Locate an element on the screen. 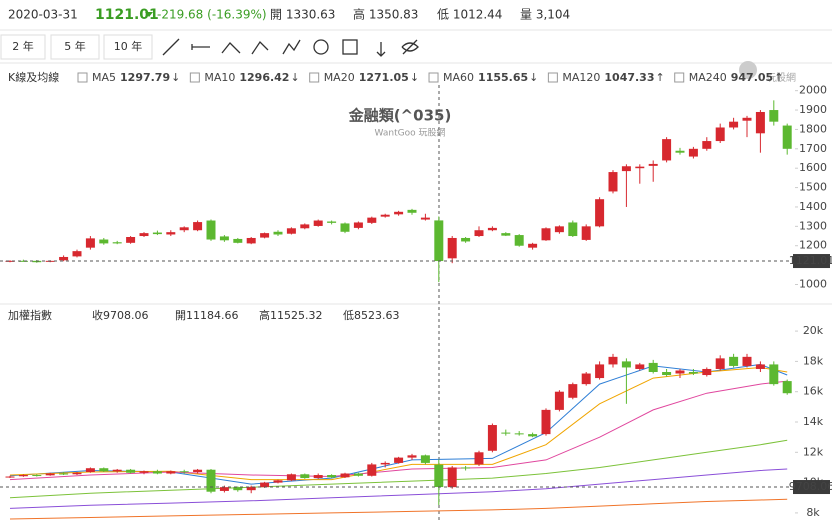  range-label: 10 年 is located at coordinates (128, 46).